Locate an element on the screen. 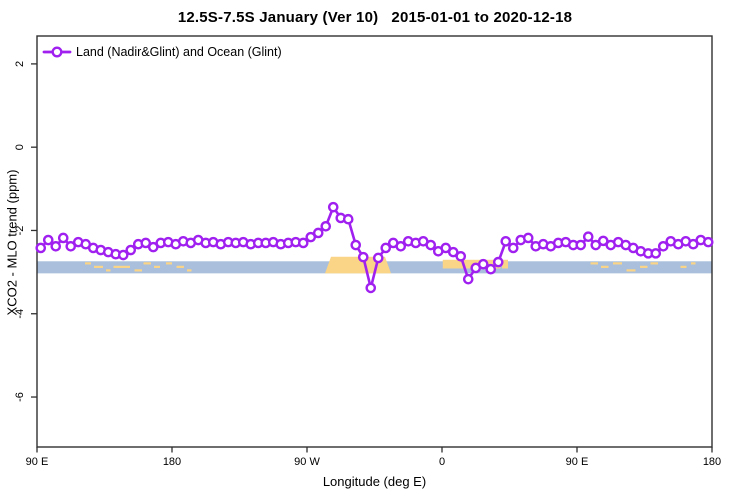  y-tick-label: -2 is located at coordinates (20, 231).